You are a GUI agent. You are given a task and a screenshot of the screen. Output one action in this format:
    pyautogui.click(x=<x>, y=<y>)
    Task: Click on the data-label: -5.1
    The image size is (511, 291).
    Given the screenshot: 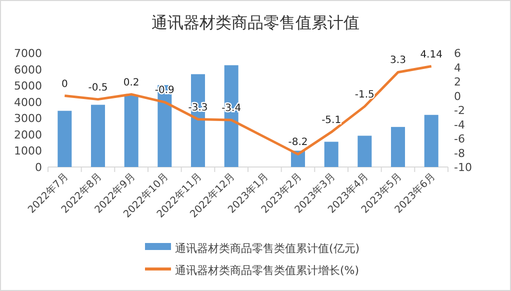 What is the action you would take?
    pyautogui.click(x=332, y=120)
    